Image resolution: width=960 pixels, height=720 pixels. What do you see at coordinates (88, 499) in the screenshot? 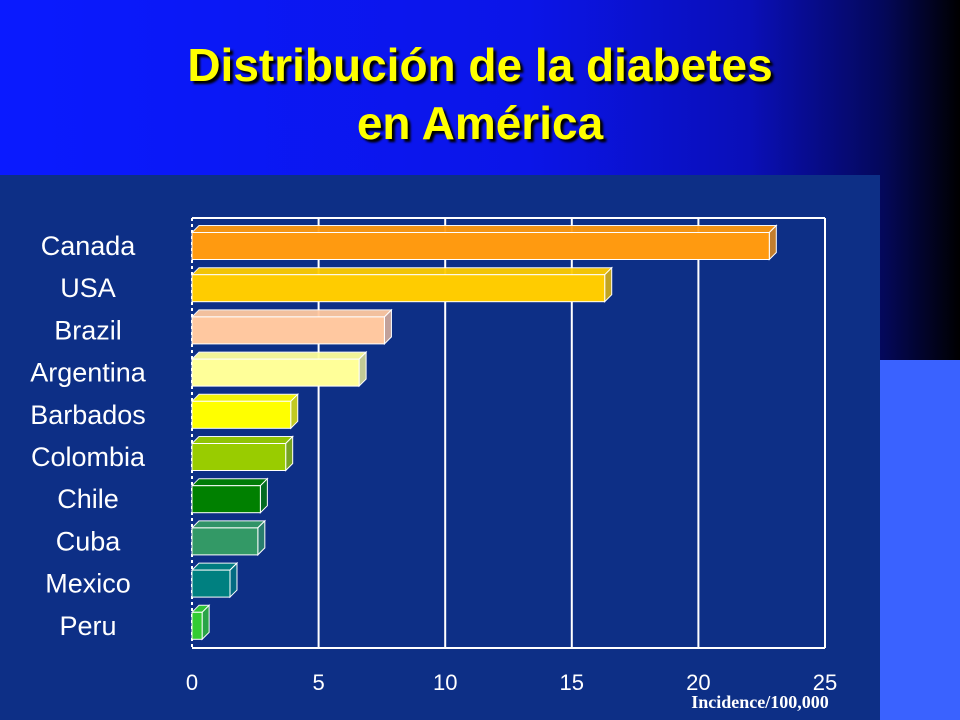
I see `category-label: Chile` at bounding box center [88, 499].